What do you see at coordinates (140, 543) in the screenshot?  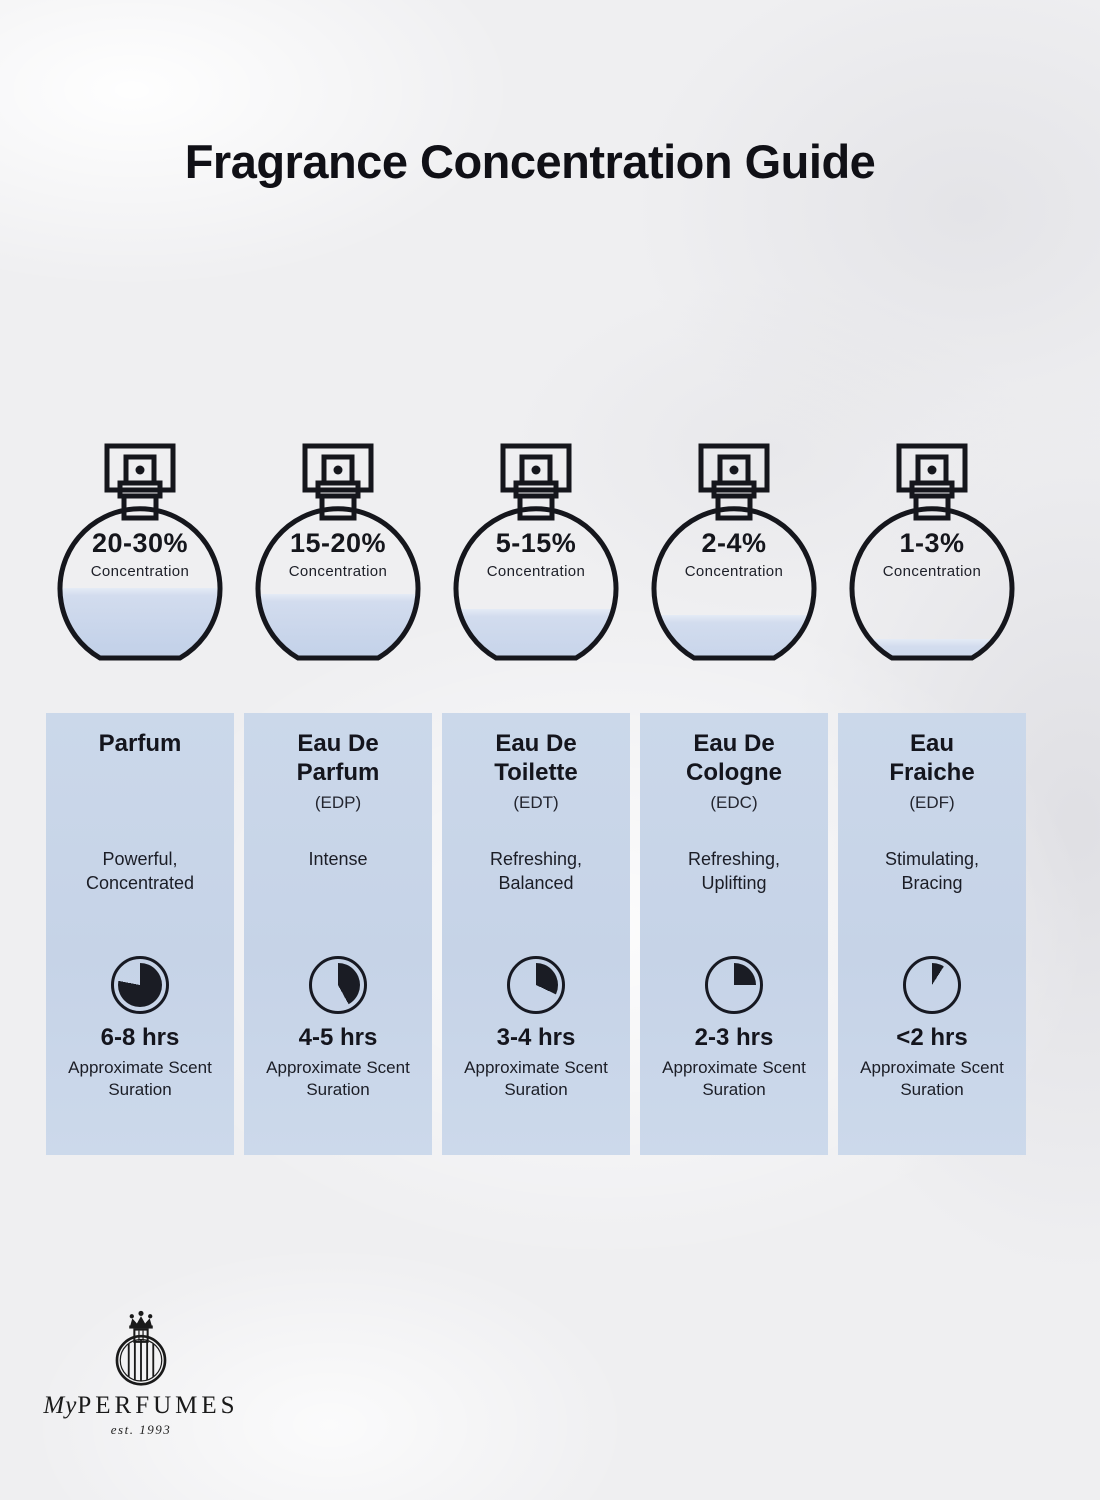 I see `bottle-percent: 20-30%` at bounding box center [140, 543].